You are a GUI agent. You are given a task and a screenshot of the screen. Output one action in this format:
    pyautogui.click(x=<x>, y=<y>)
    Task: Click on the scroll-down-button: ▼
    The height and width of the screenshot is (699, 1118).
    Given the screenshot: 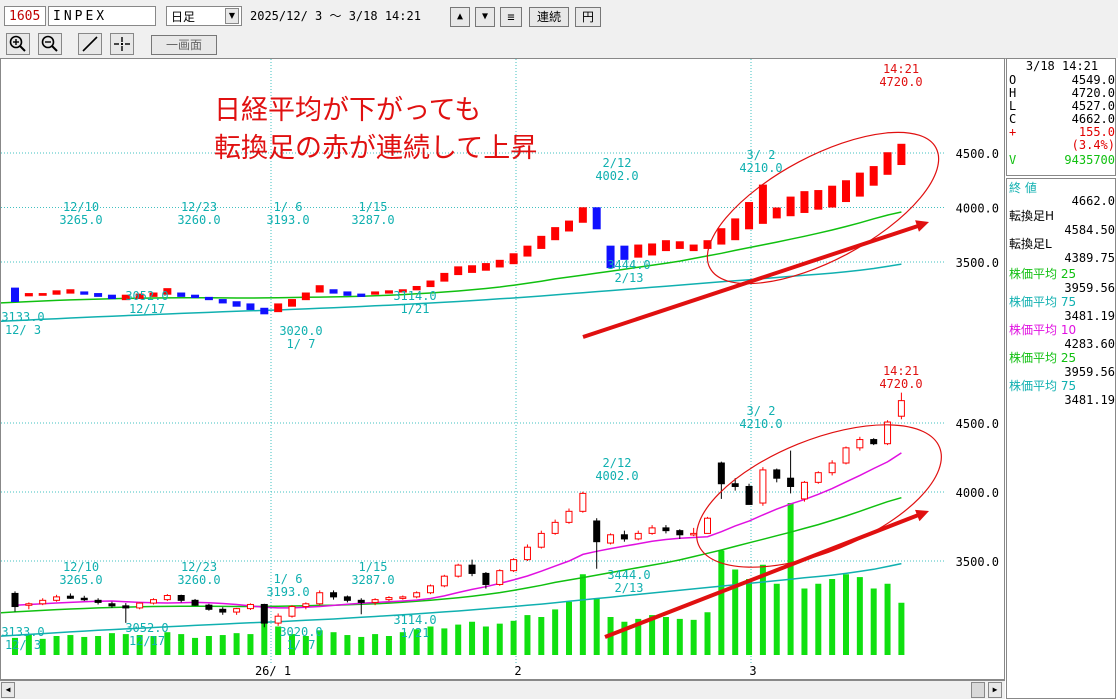 What is the action you would take?
    pyautogui.click(x=485, y=17)
    